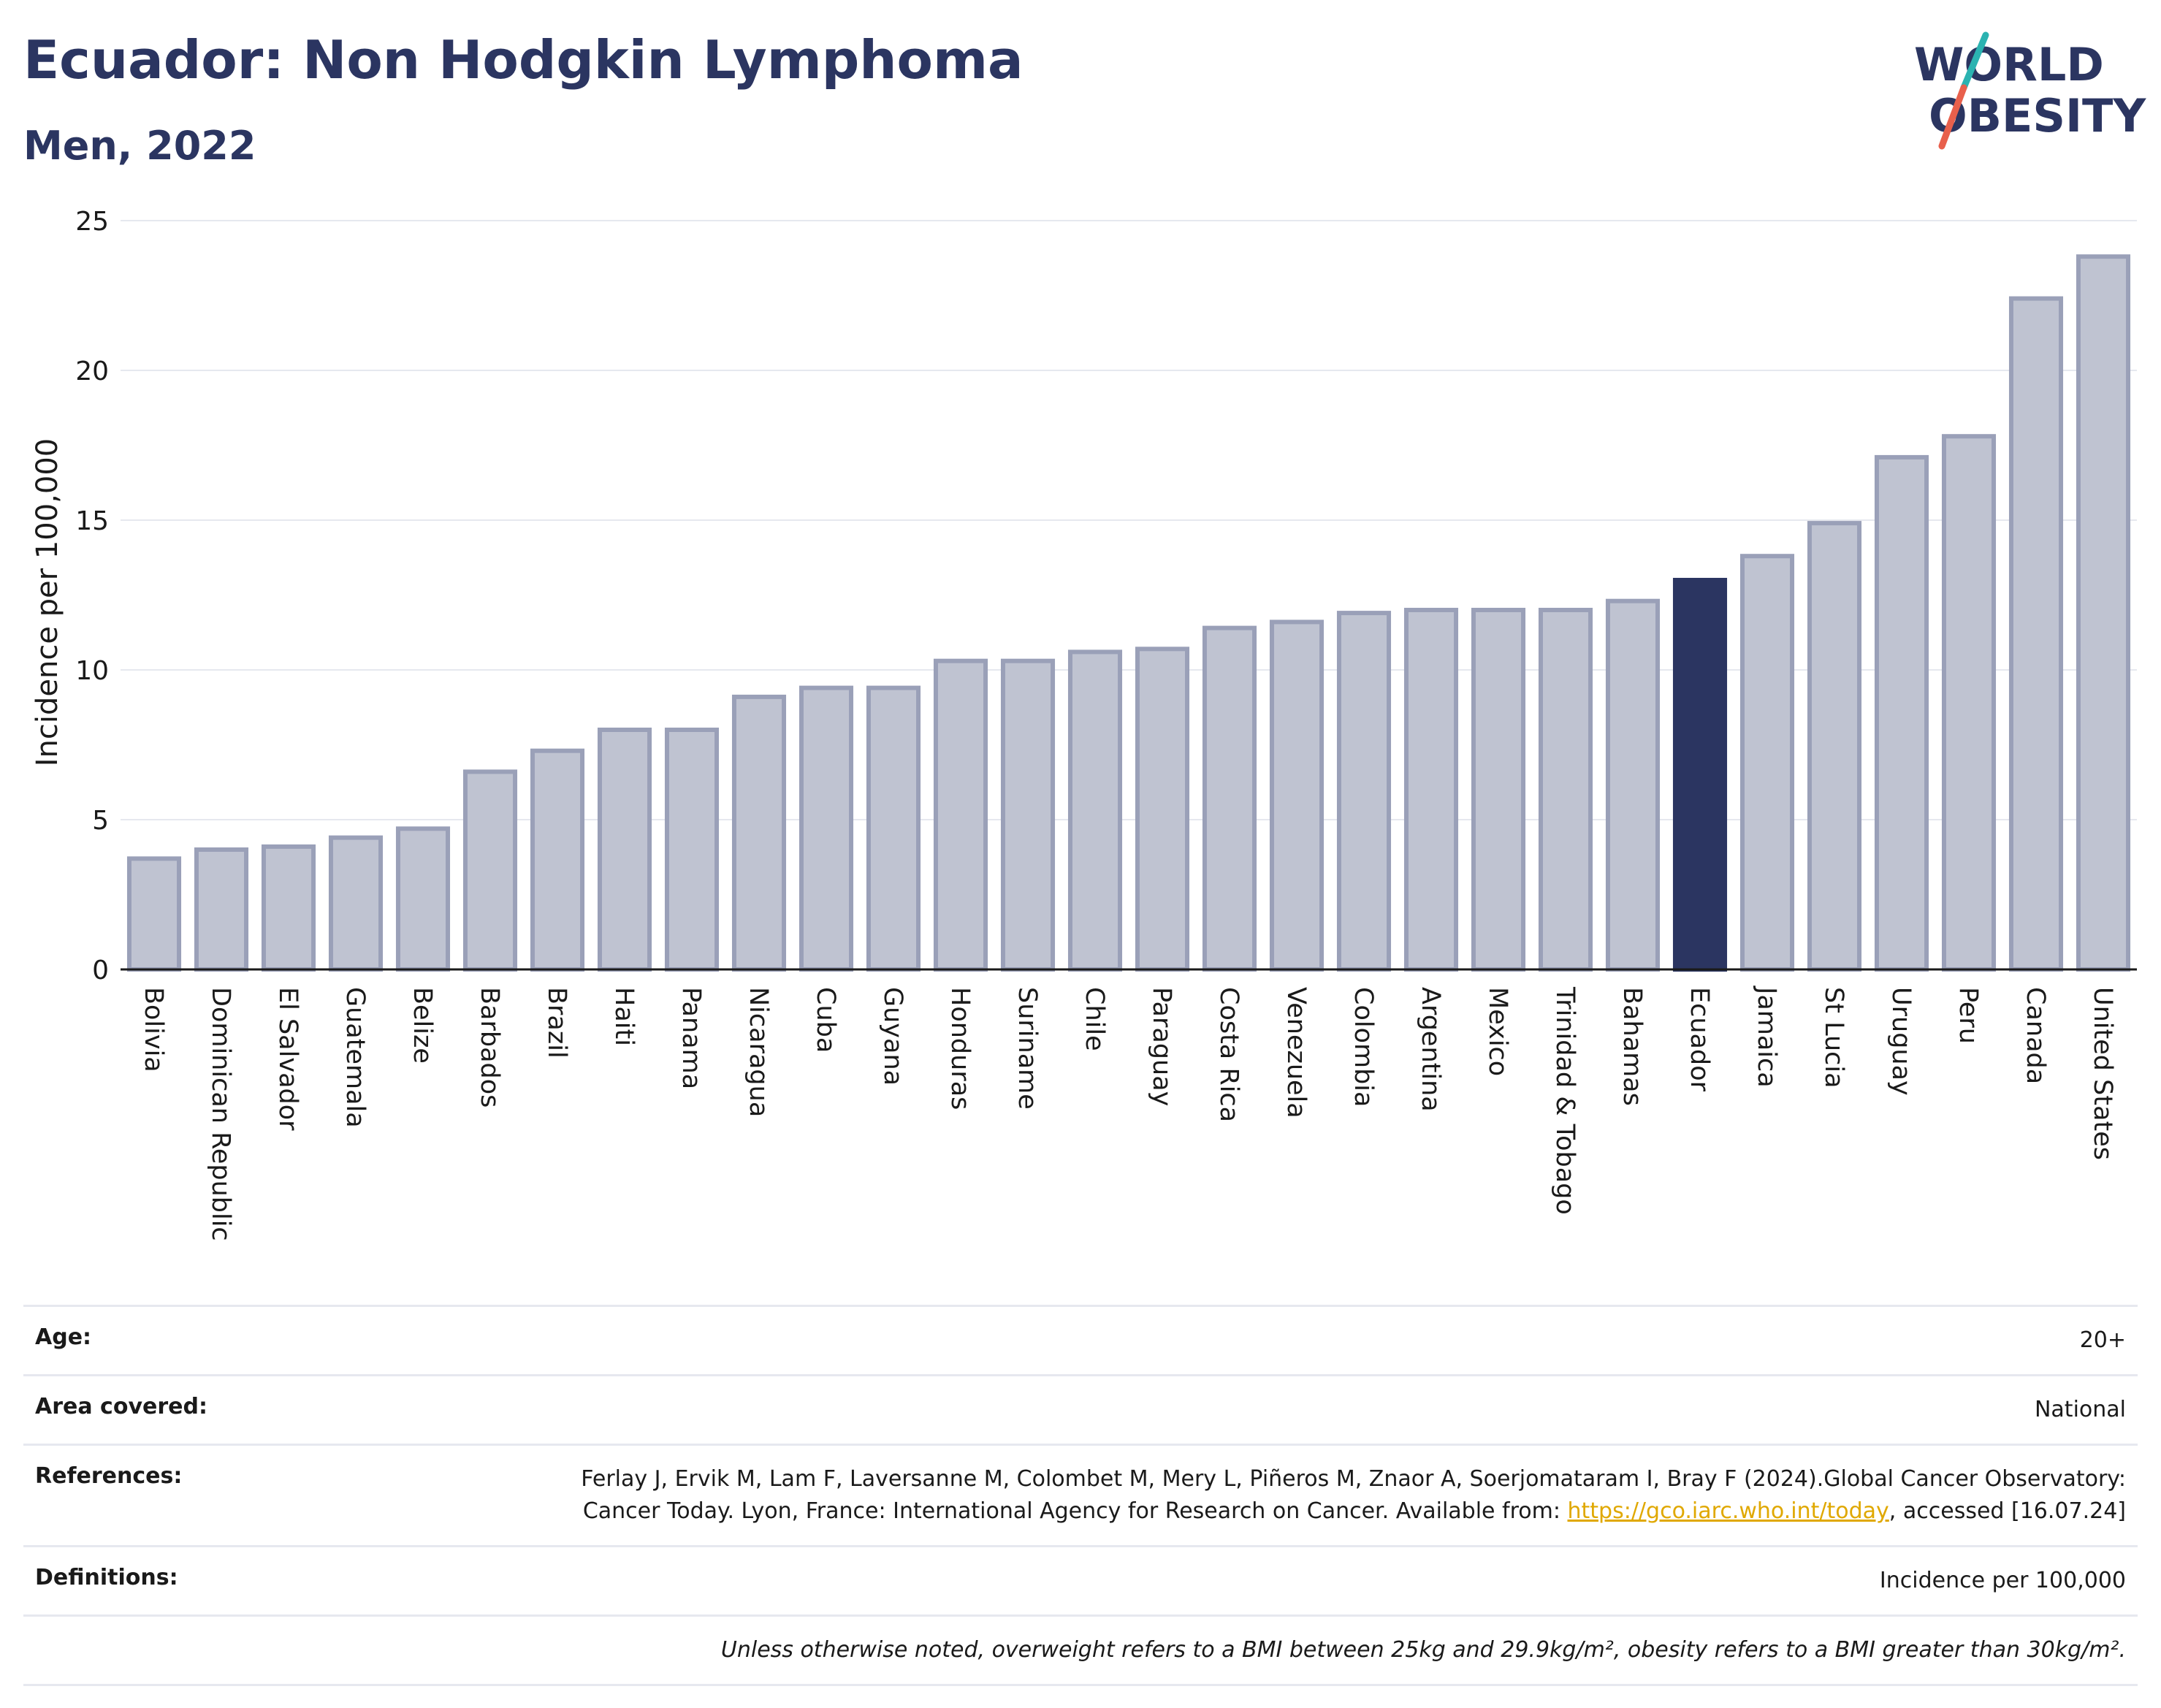 The width and height of the screenshot is (2161, 1708). Describe the element at coordinates (489, 1047) in the screenshot. I see `x-tick-label: Barbados` at that location.